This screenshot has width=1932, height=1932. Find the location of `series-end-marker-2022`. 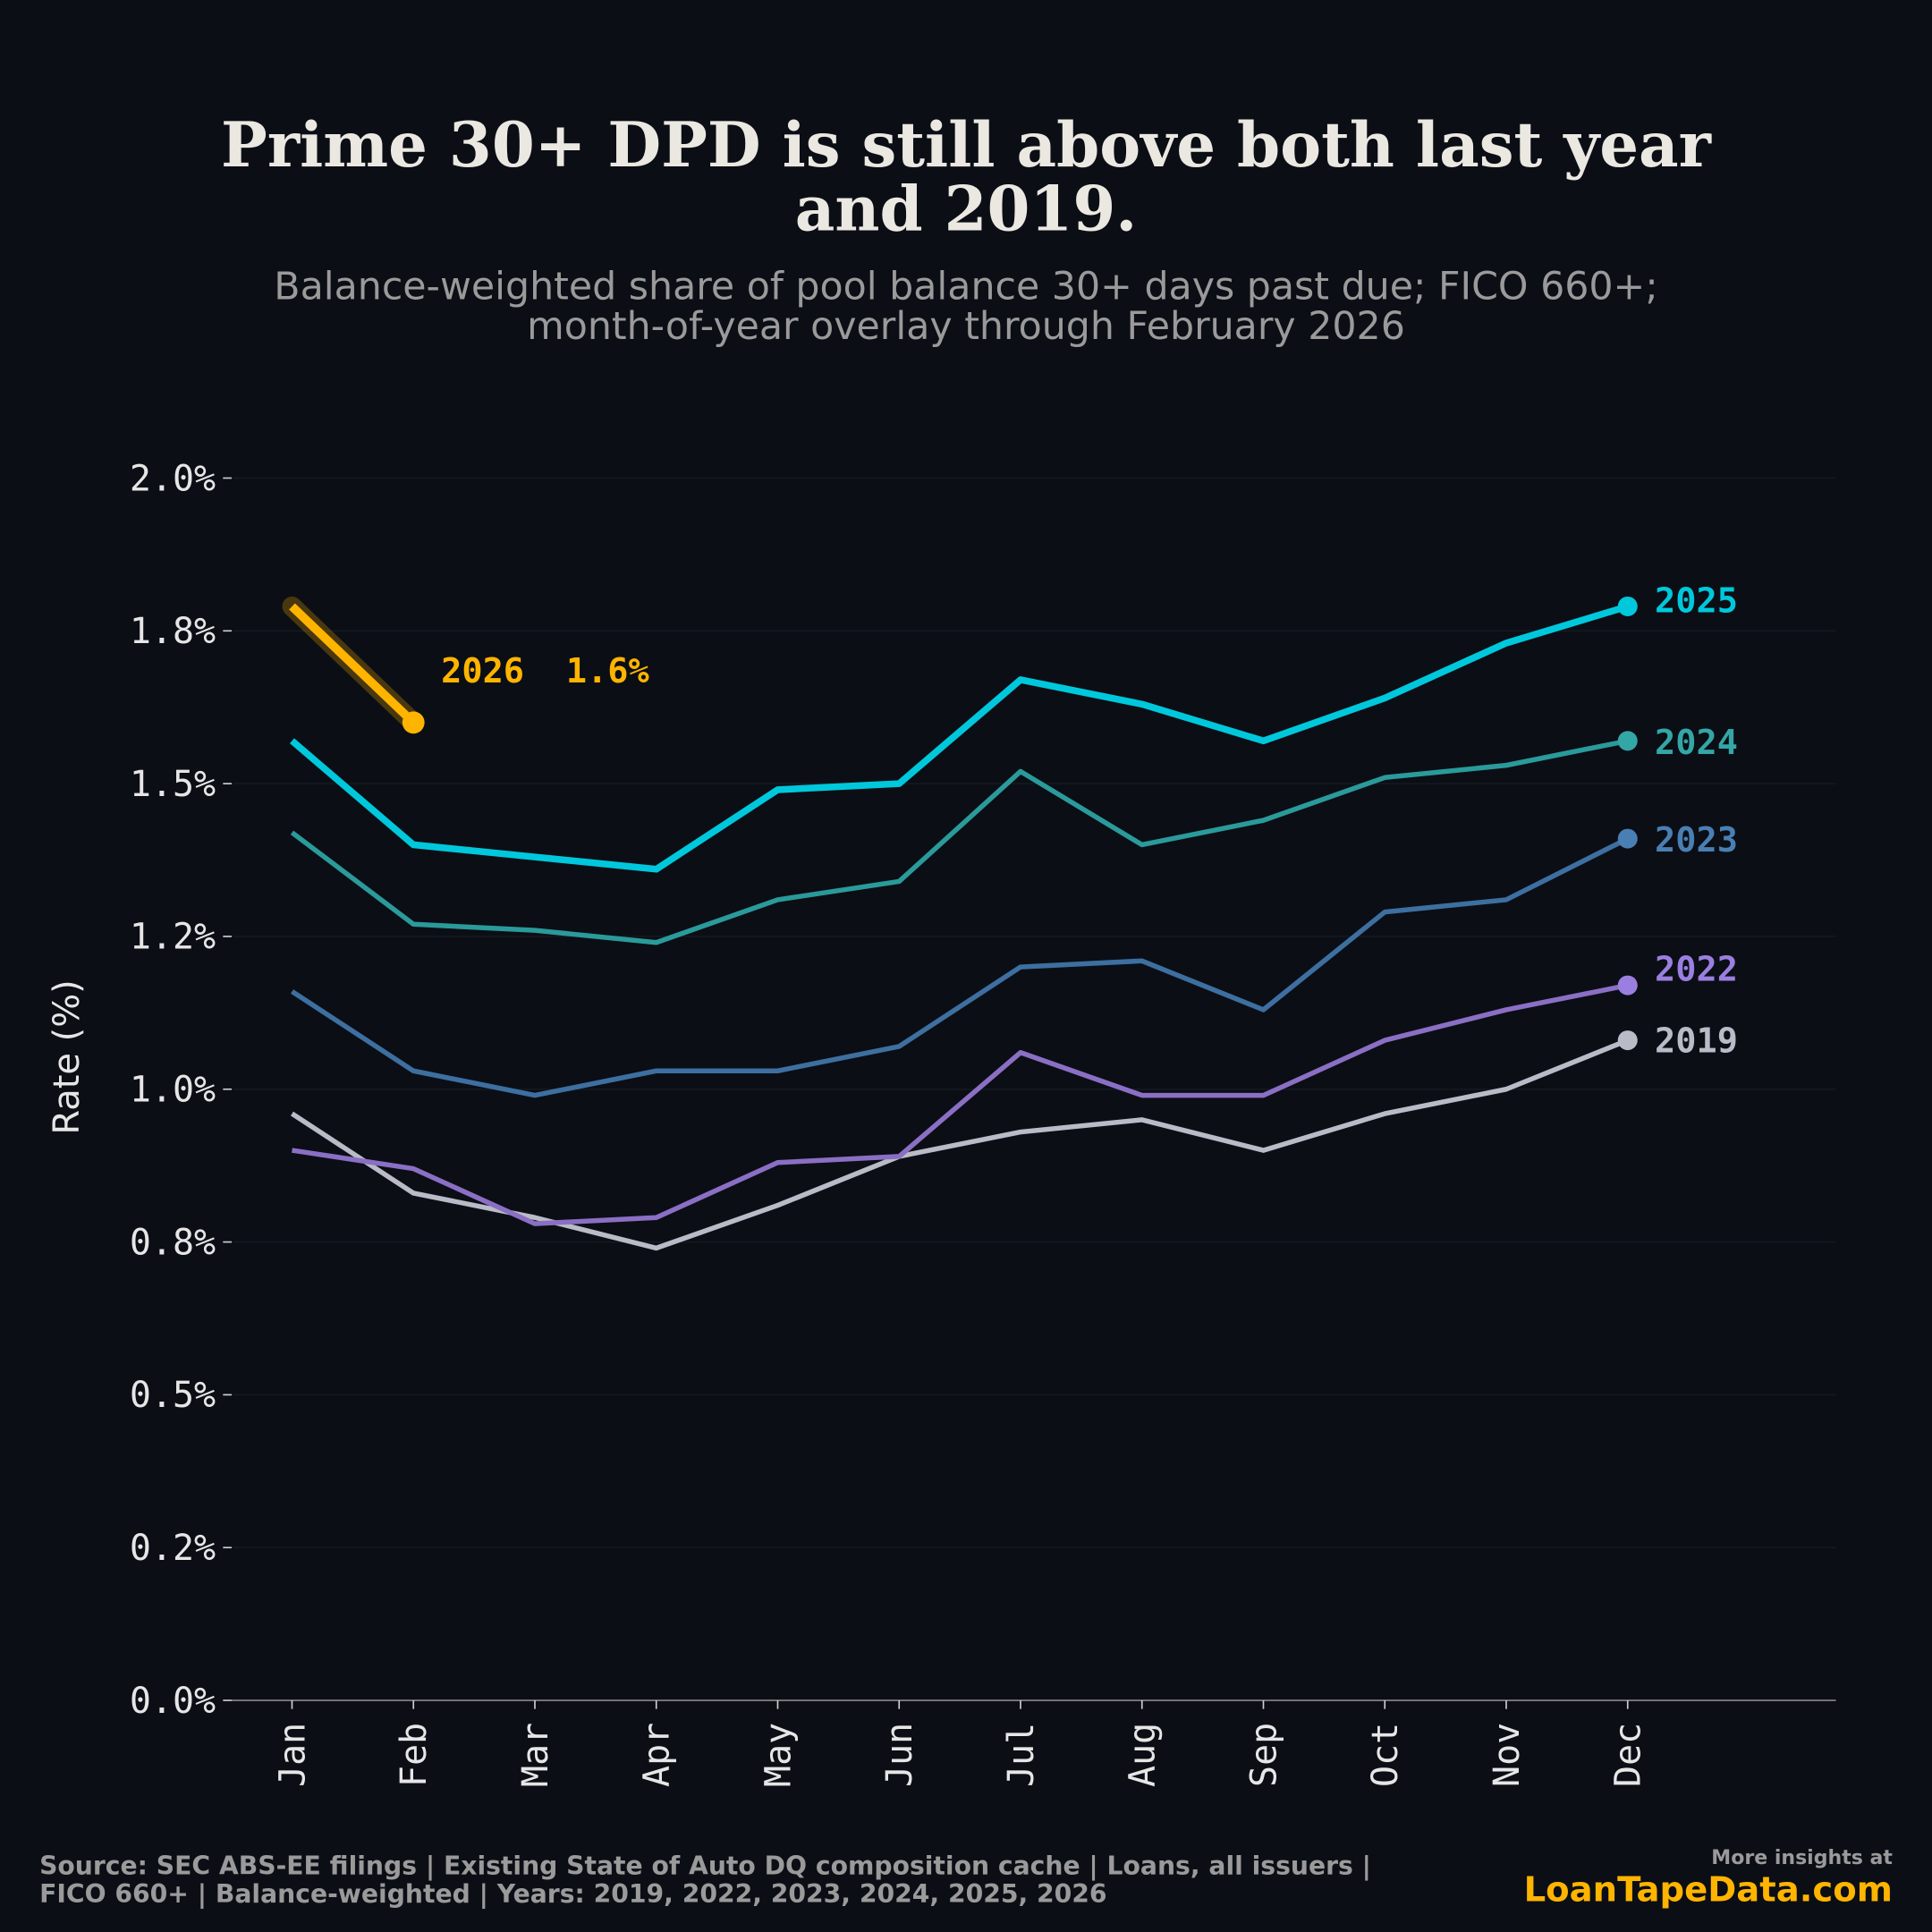

series-end-marker-2022 is located at coordinates (1627, 985).